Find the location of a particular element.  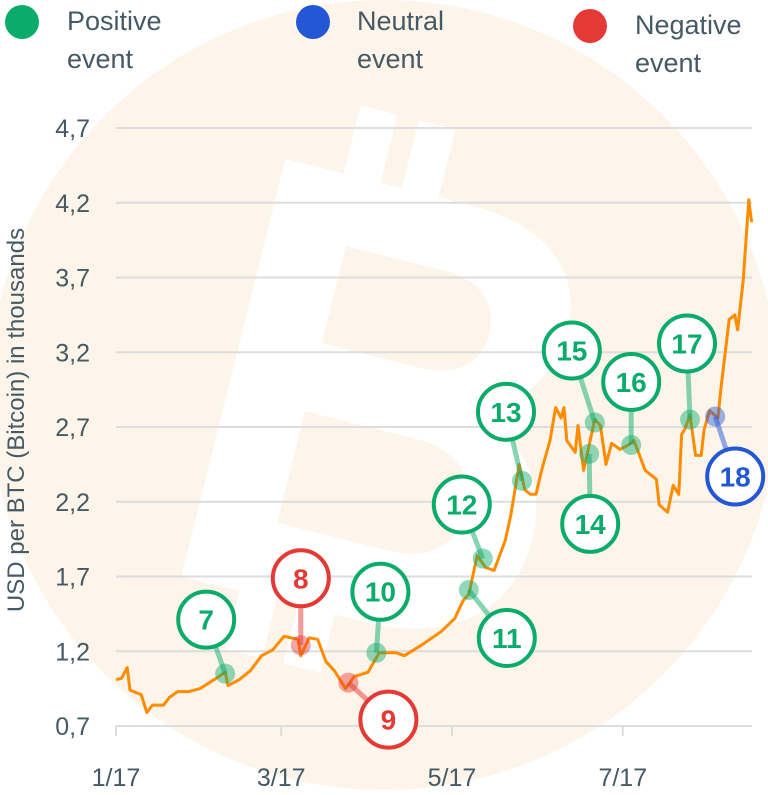

event-12: 12 is located at coordinates (462, 521).